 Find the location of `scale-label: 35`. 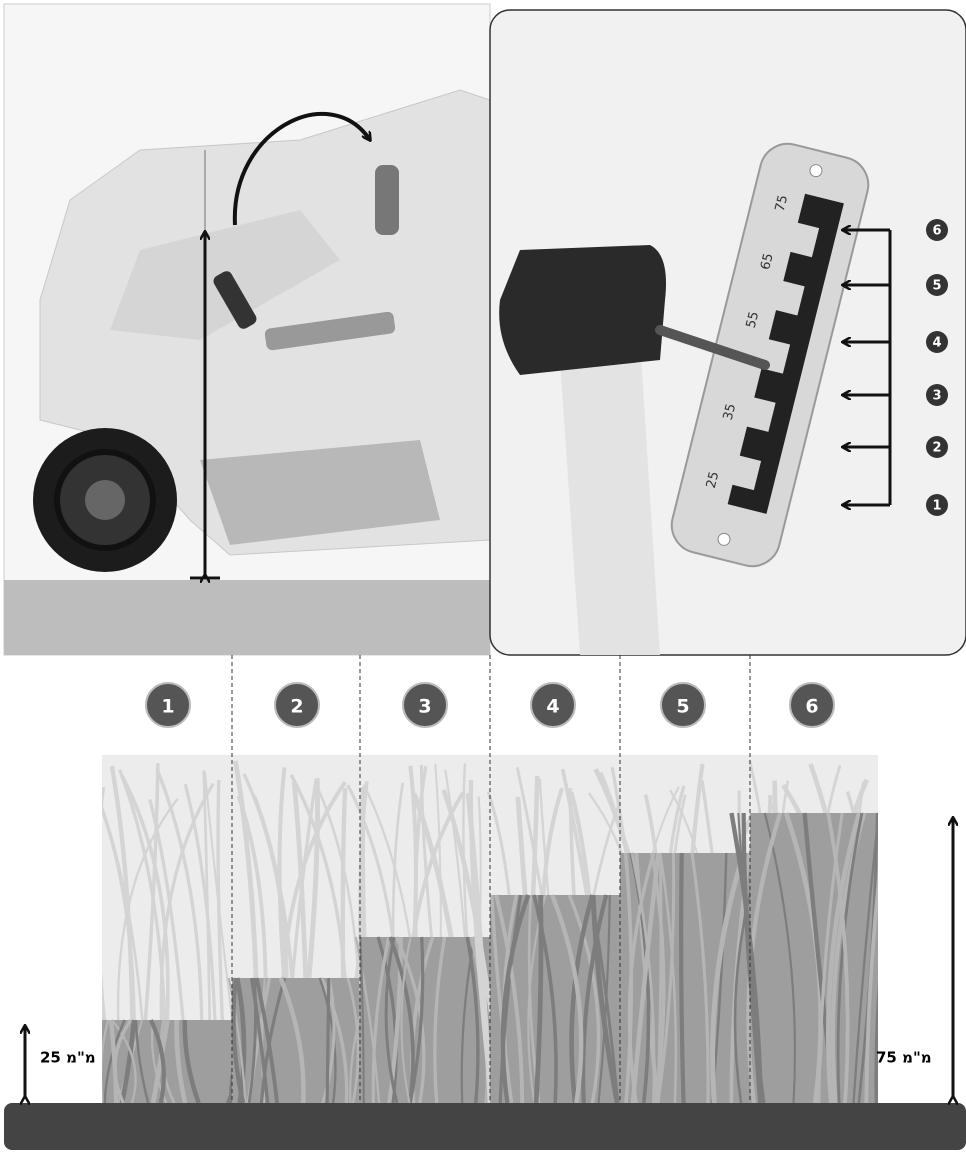

scale-label: 35 is located at coordinates (730, 412).